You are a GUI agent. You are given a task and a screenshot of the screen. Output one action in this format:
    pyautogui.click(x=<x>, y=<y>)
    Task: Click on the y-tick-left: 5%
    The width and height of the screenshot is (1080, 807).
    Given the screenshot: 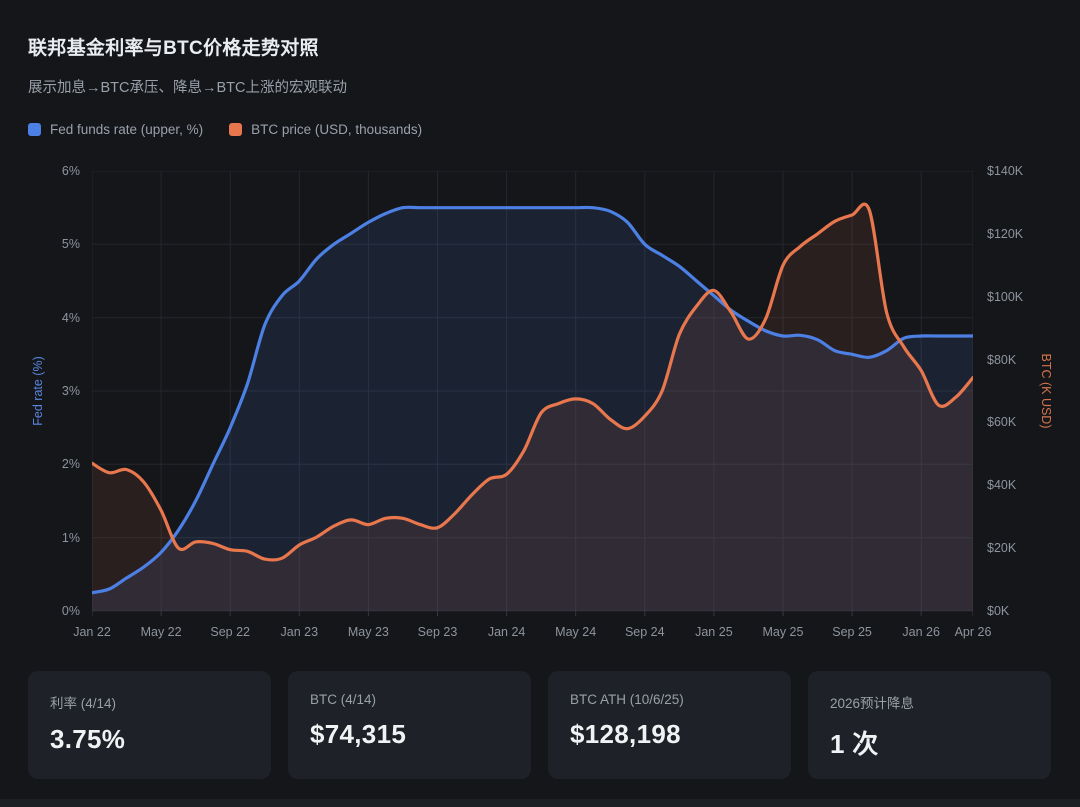 What is the action you would take?
    pyautogui.click(x=70, y=244)
    